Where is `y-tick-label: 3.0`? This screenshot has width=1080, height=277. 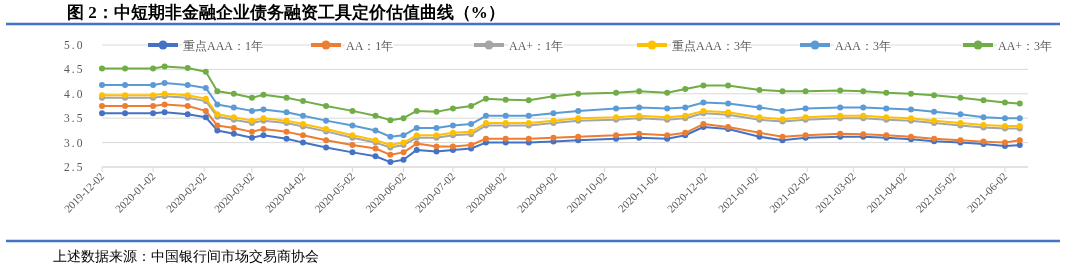
y-tick-label: 3.0 is located at coordinates (74, 142).